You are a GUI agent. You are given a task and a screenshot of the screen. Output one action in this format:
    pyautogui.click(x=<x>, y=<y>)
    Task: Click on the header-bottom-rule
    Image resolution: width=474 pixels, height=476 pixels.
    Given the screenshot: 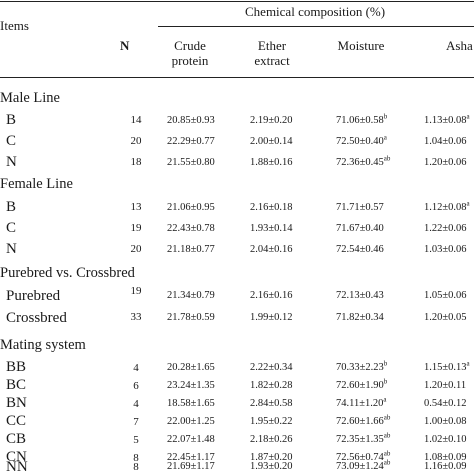 What is the action you would take?
    pyautogui.click(x=237, y=77)
    